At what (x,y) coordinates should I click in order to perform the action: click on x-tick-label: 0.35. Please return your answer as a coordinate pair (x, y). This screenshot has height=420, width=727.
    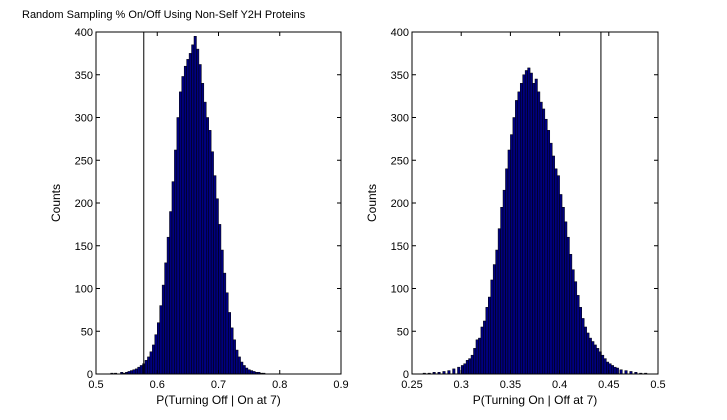
    Looking at the image, I should click on (510, 385).